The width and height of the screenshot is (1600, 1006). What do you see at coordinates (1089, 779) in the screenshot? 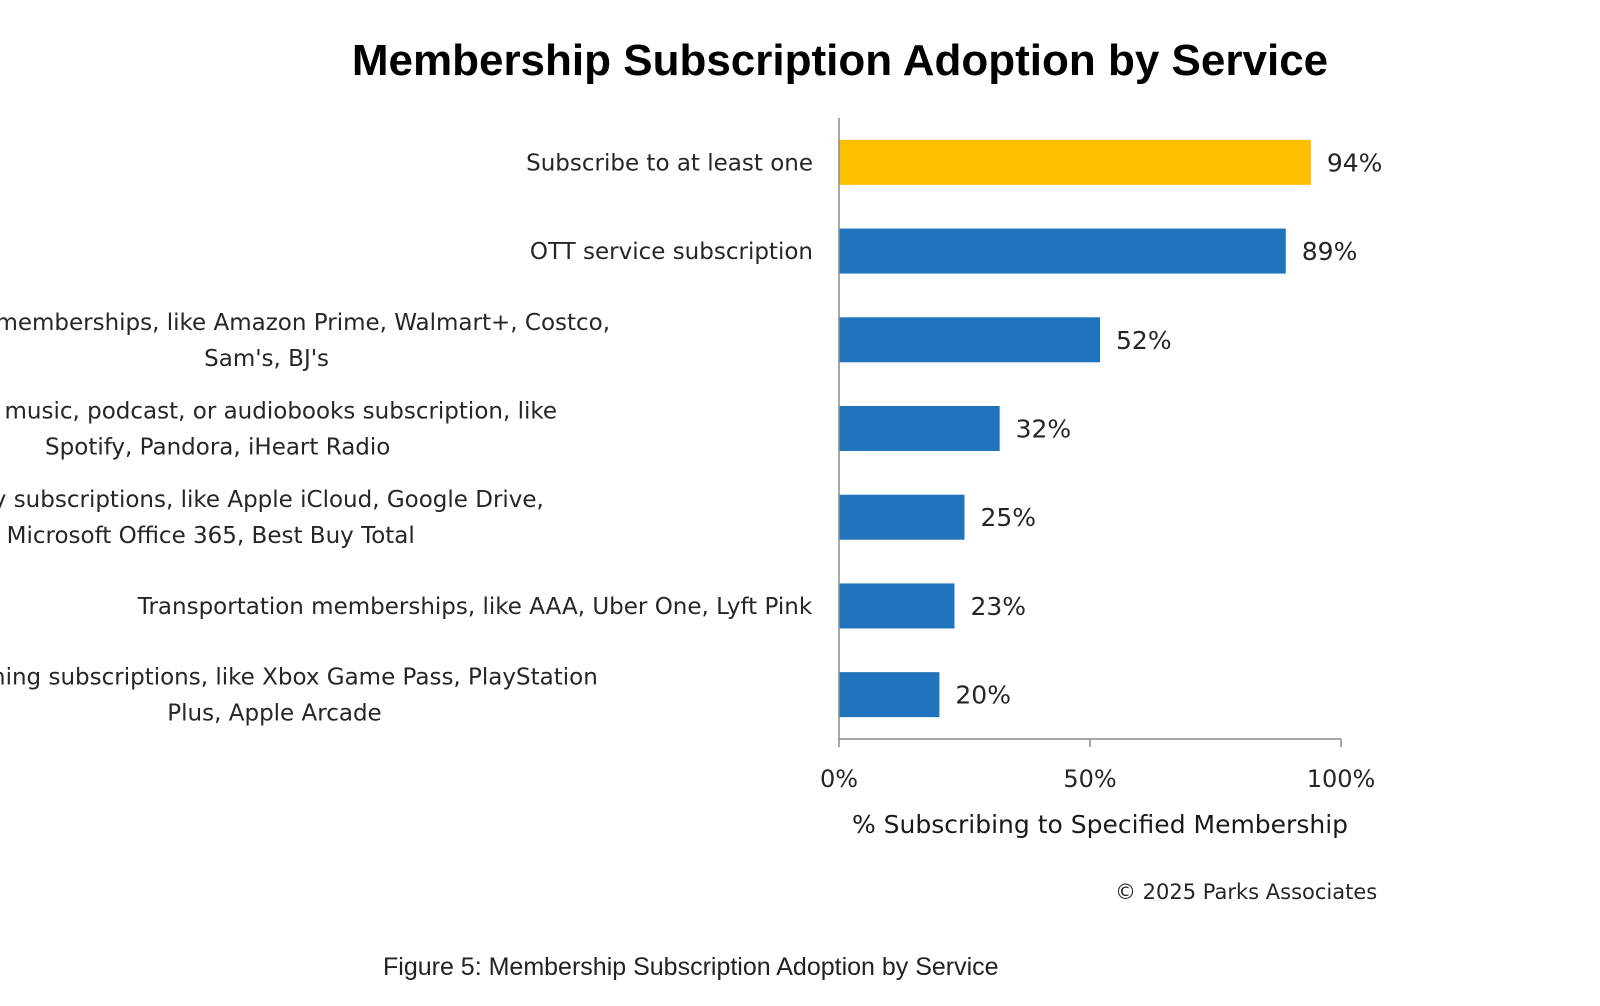
I see `x-tick-label: 50%` at bounding box center [1089, 779].